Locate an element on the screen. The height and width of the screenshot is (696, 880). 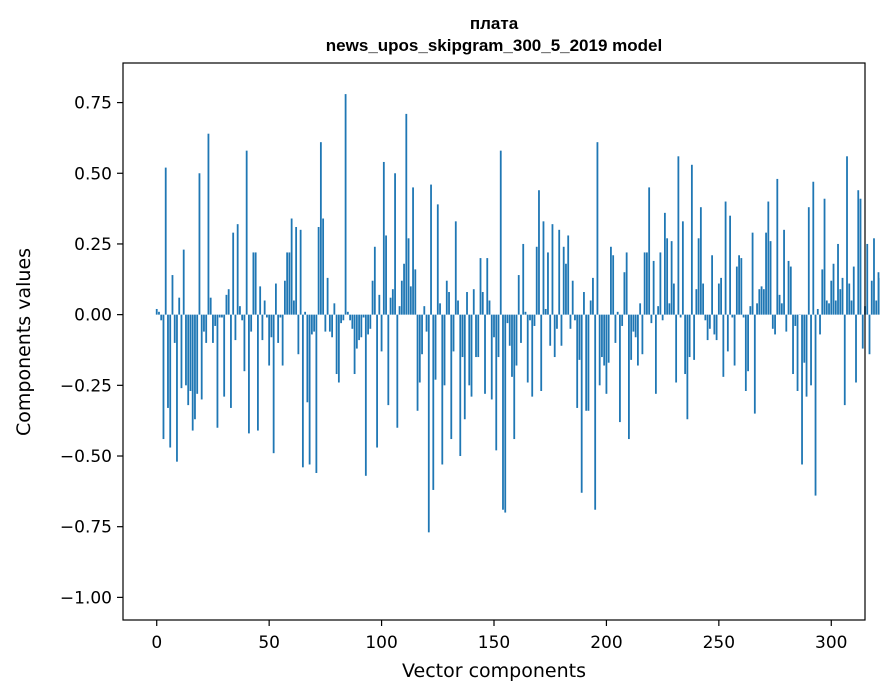
x-axis: 0 50 100 150 200 250 300 is located at coordinates (499, 636).